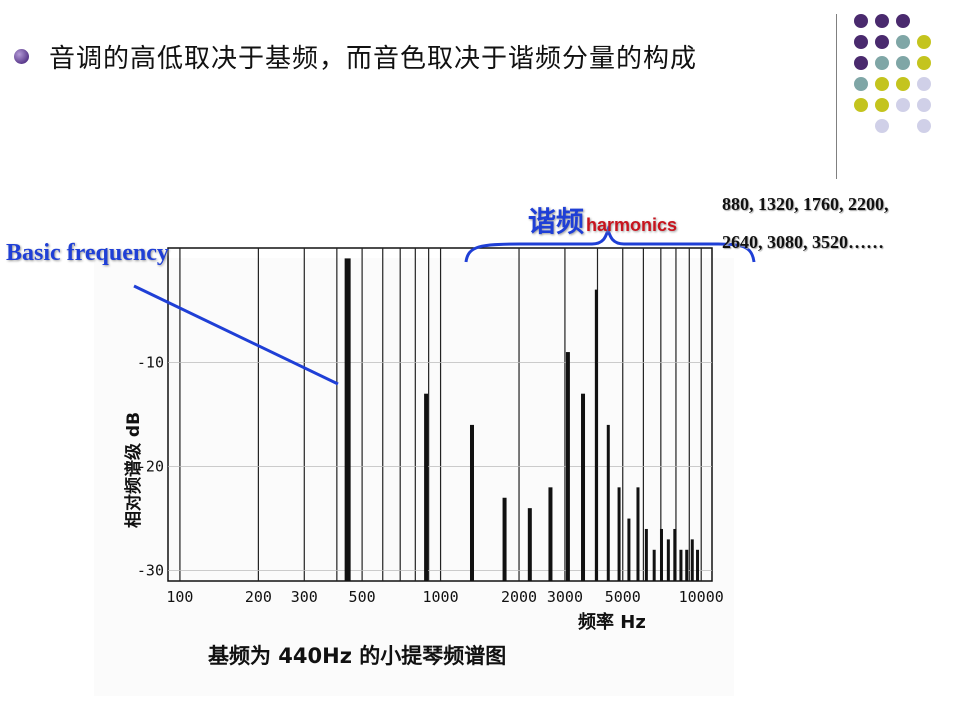 The width and height of the screenshot is (960, 720). Describe the element at coordinates (150, 362) in the screenshot. I see `y-tick-label: -10` at that location.